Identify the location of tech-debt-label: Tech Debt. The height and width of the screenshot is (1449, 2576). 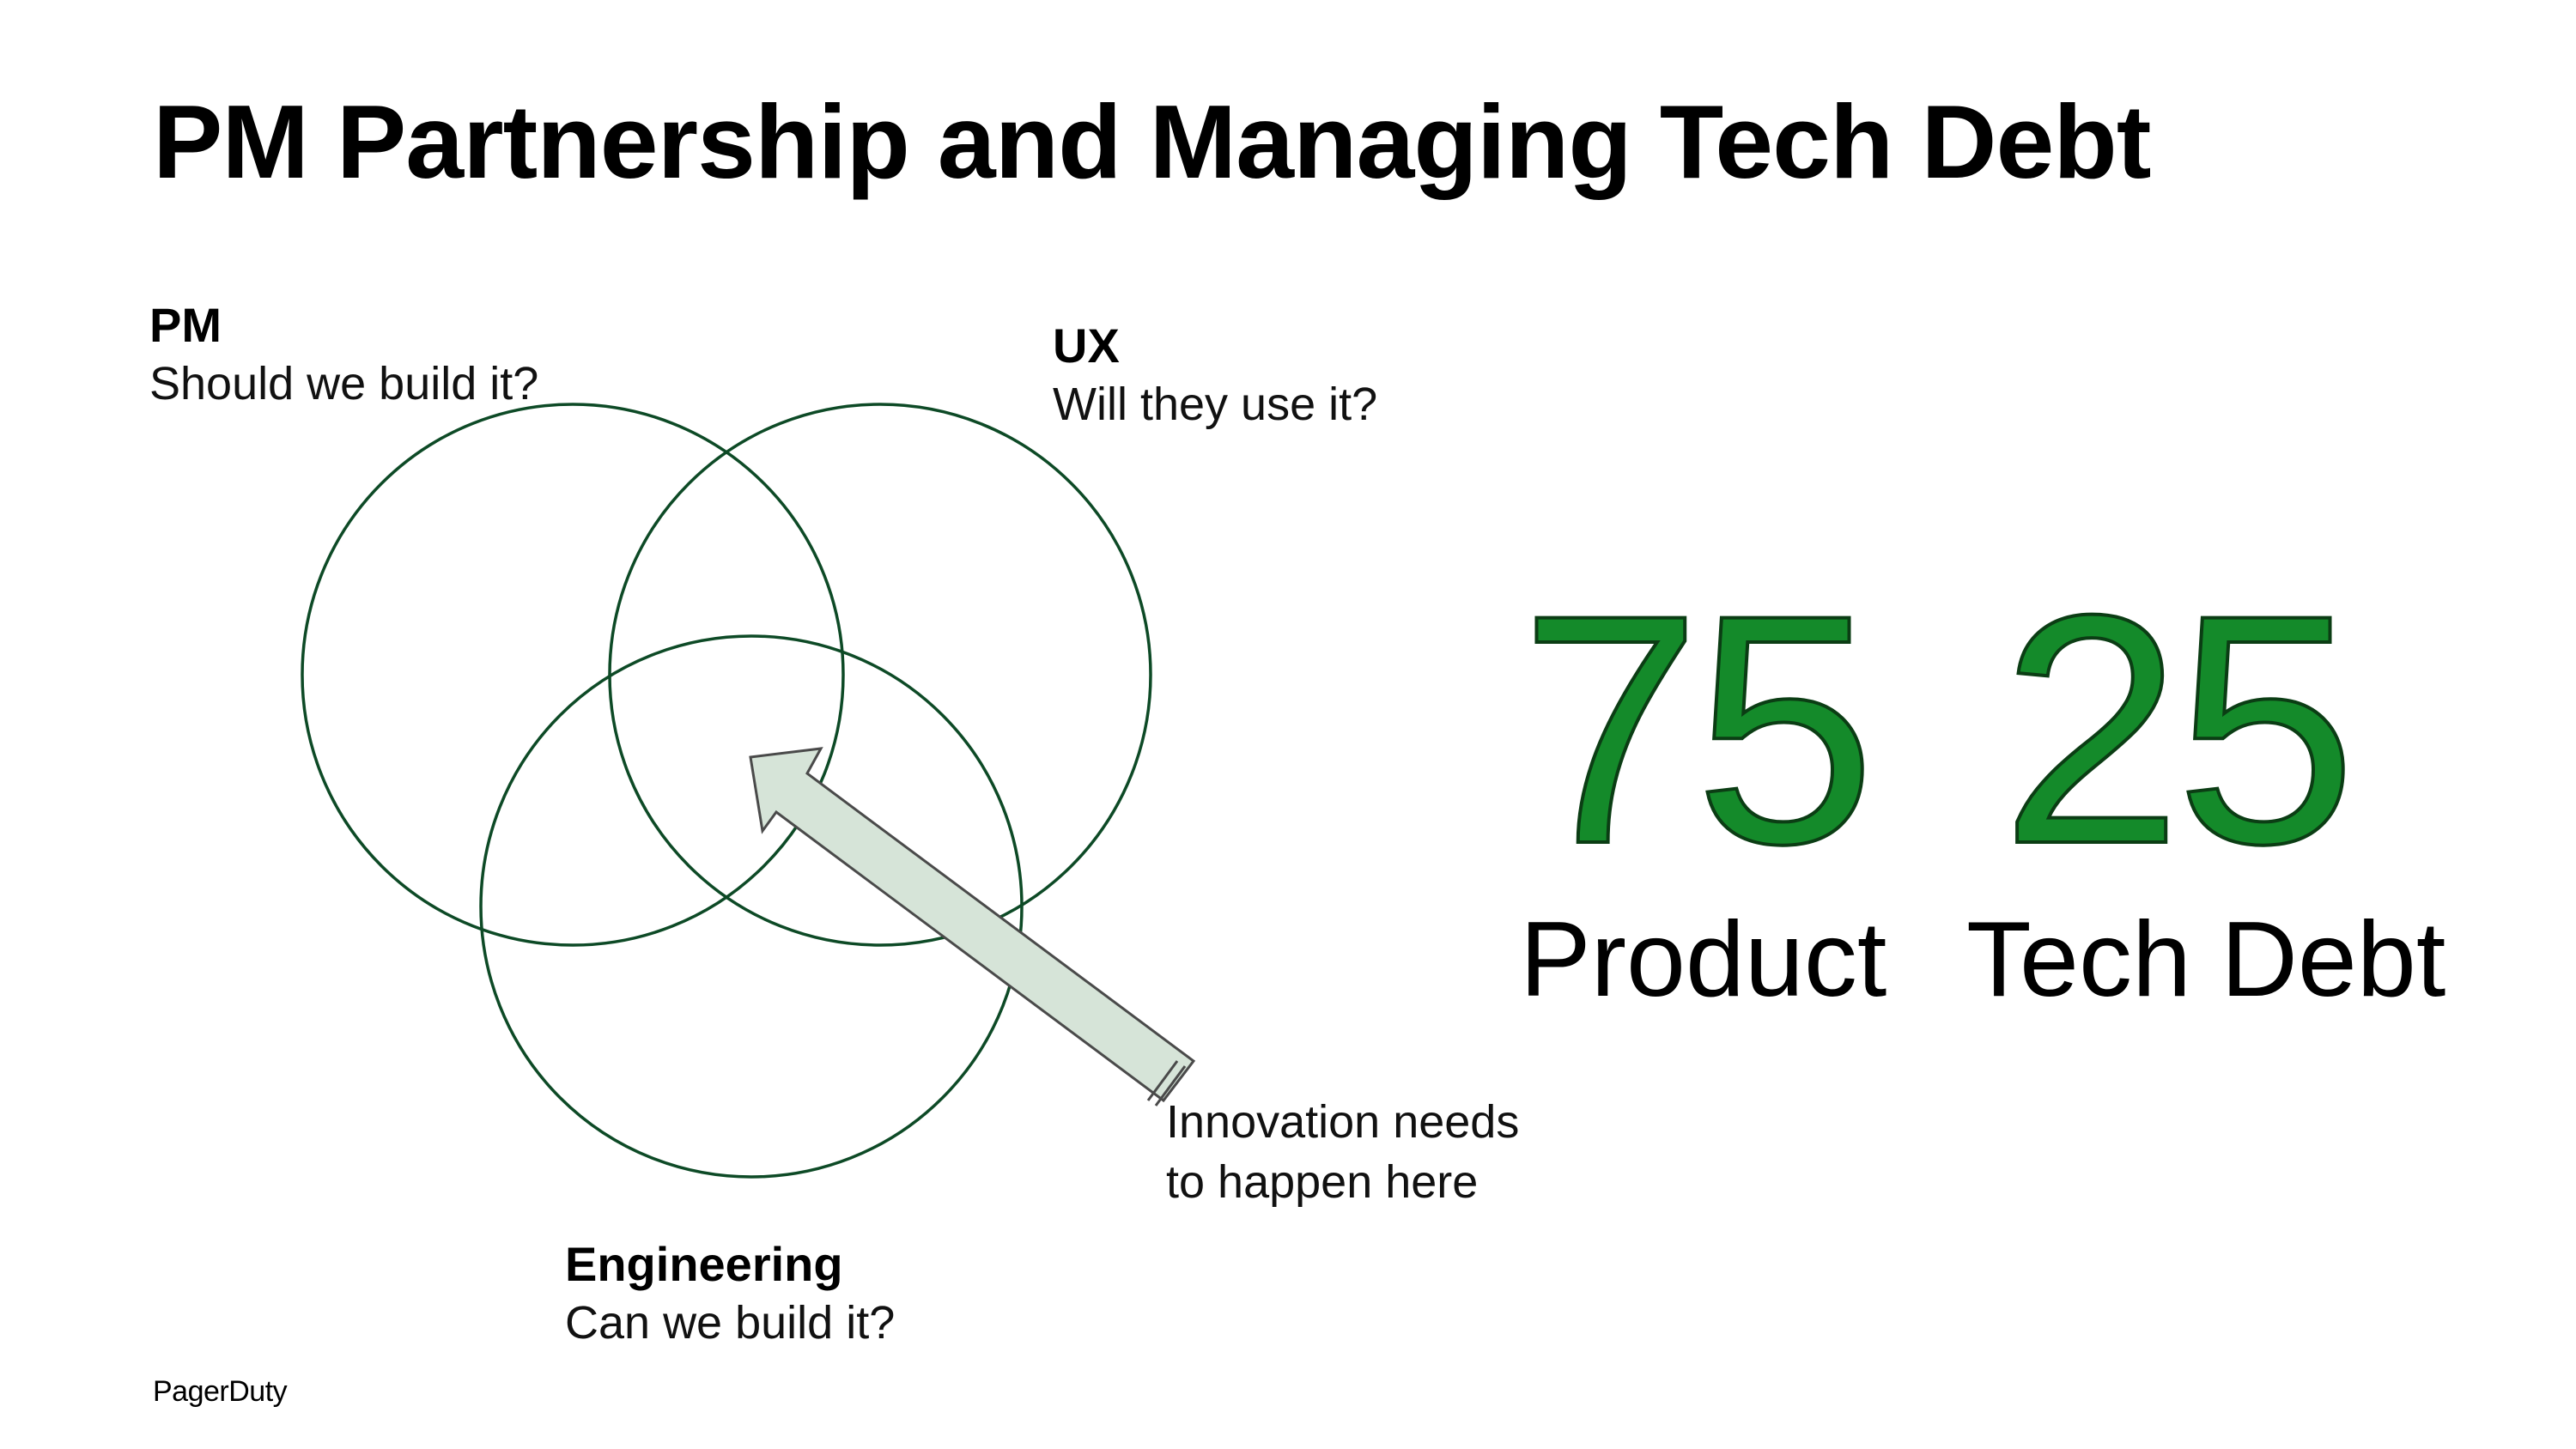
(2206, 960).